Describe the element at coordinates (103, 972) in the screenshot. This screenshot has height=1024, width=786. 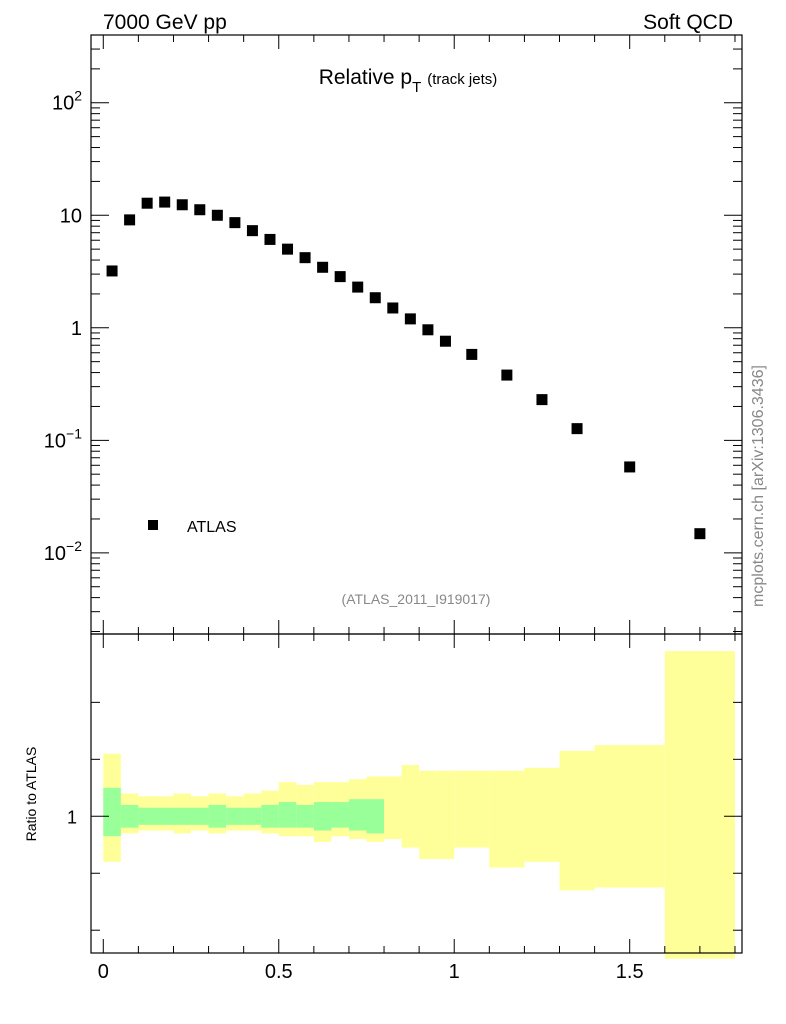
I see `x-tick-label: 0` at that location.